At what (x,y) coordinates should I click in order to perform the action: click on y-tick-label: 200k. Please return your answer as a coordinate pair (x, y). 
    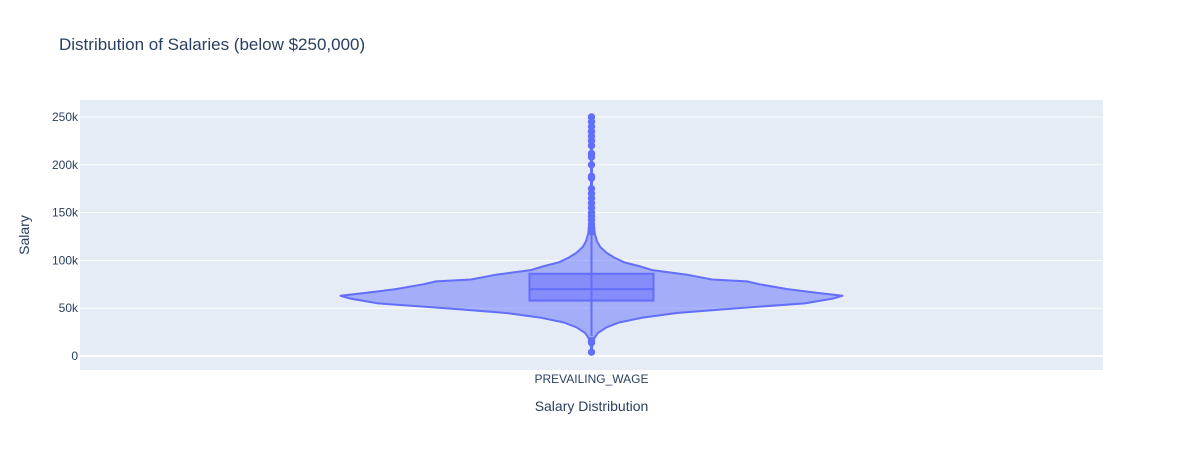
    Looking at the image, I should click on (65, 165).